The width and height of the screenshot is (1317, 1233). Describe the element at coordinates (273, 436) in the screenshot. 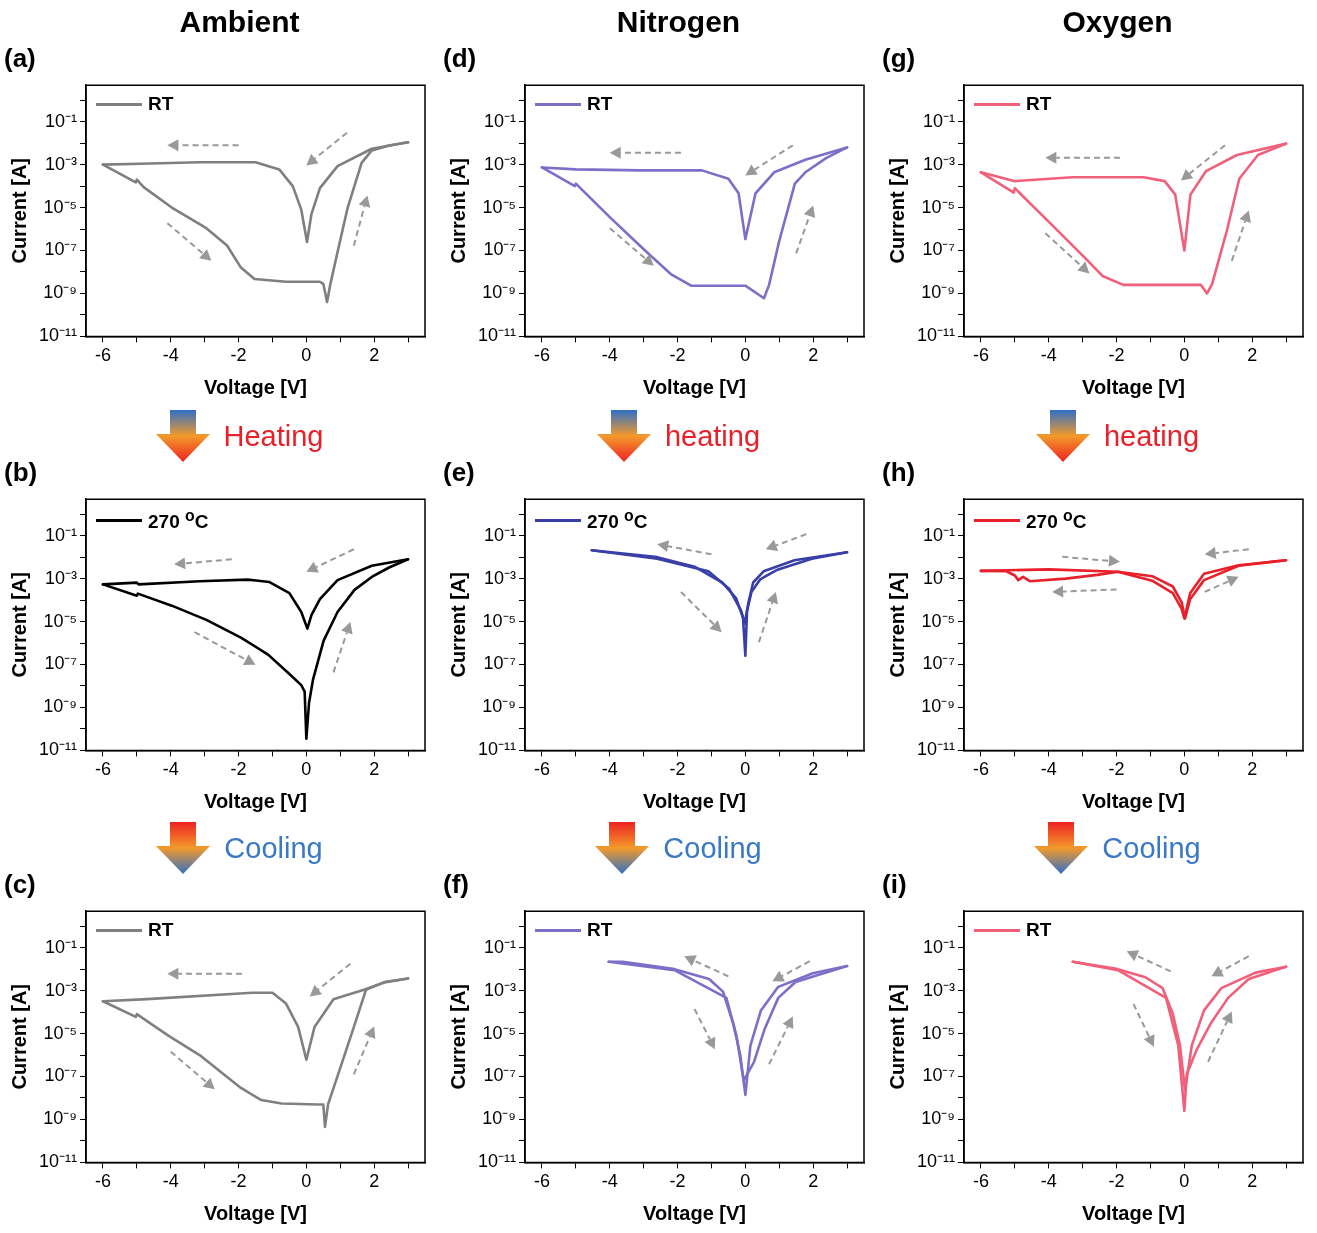

I see `text: Heating` at that location.